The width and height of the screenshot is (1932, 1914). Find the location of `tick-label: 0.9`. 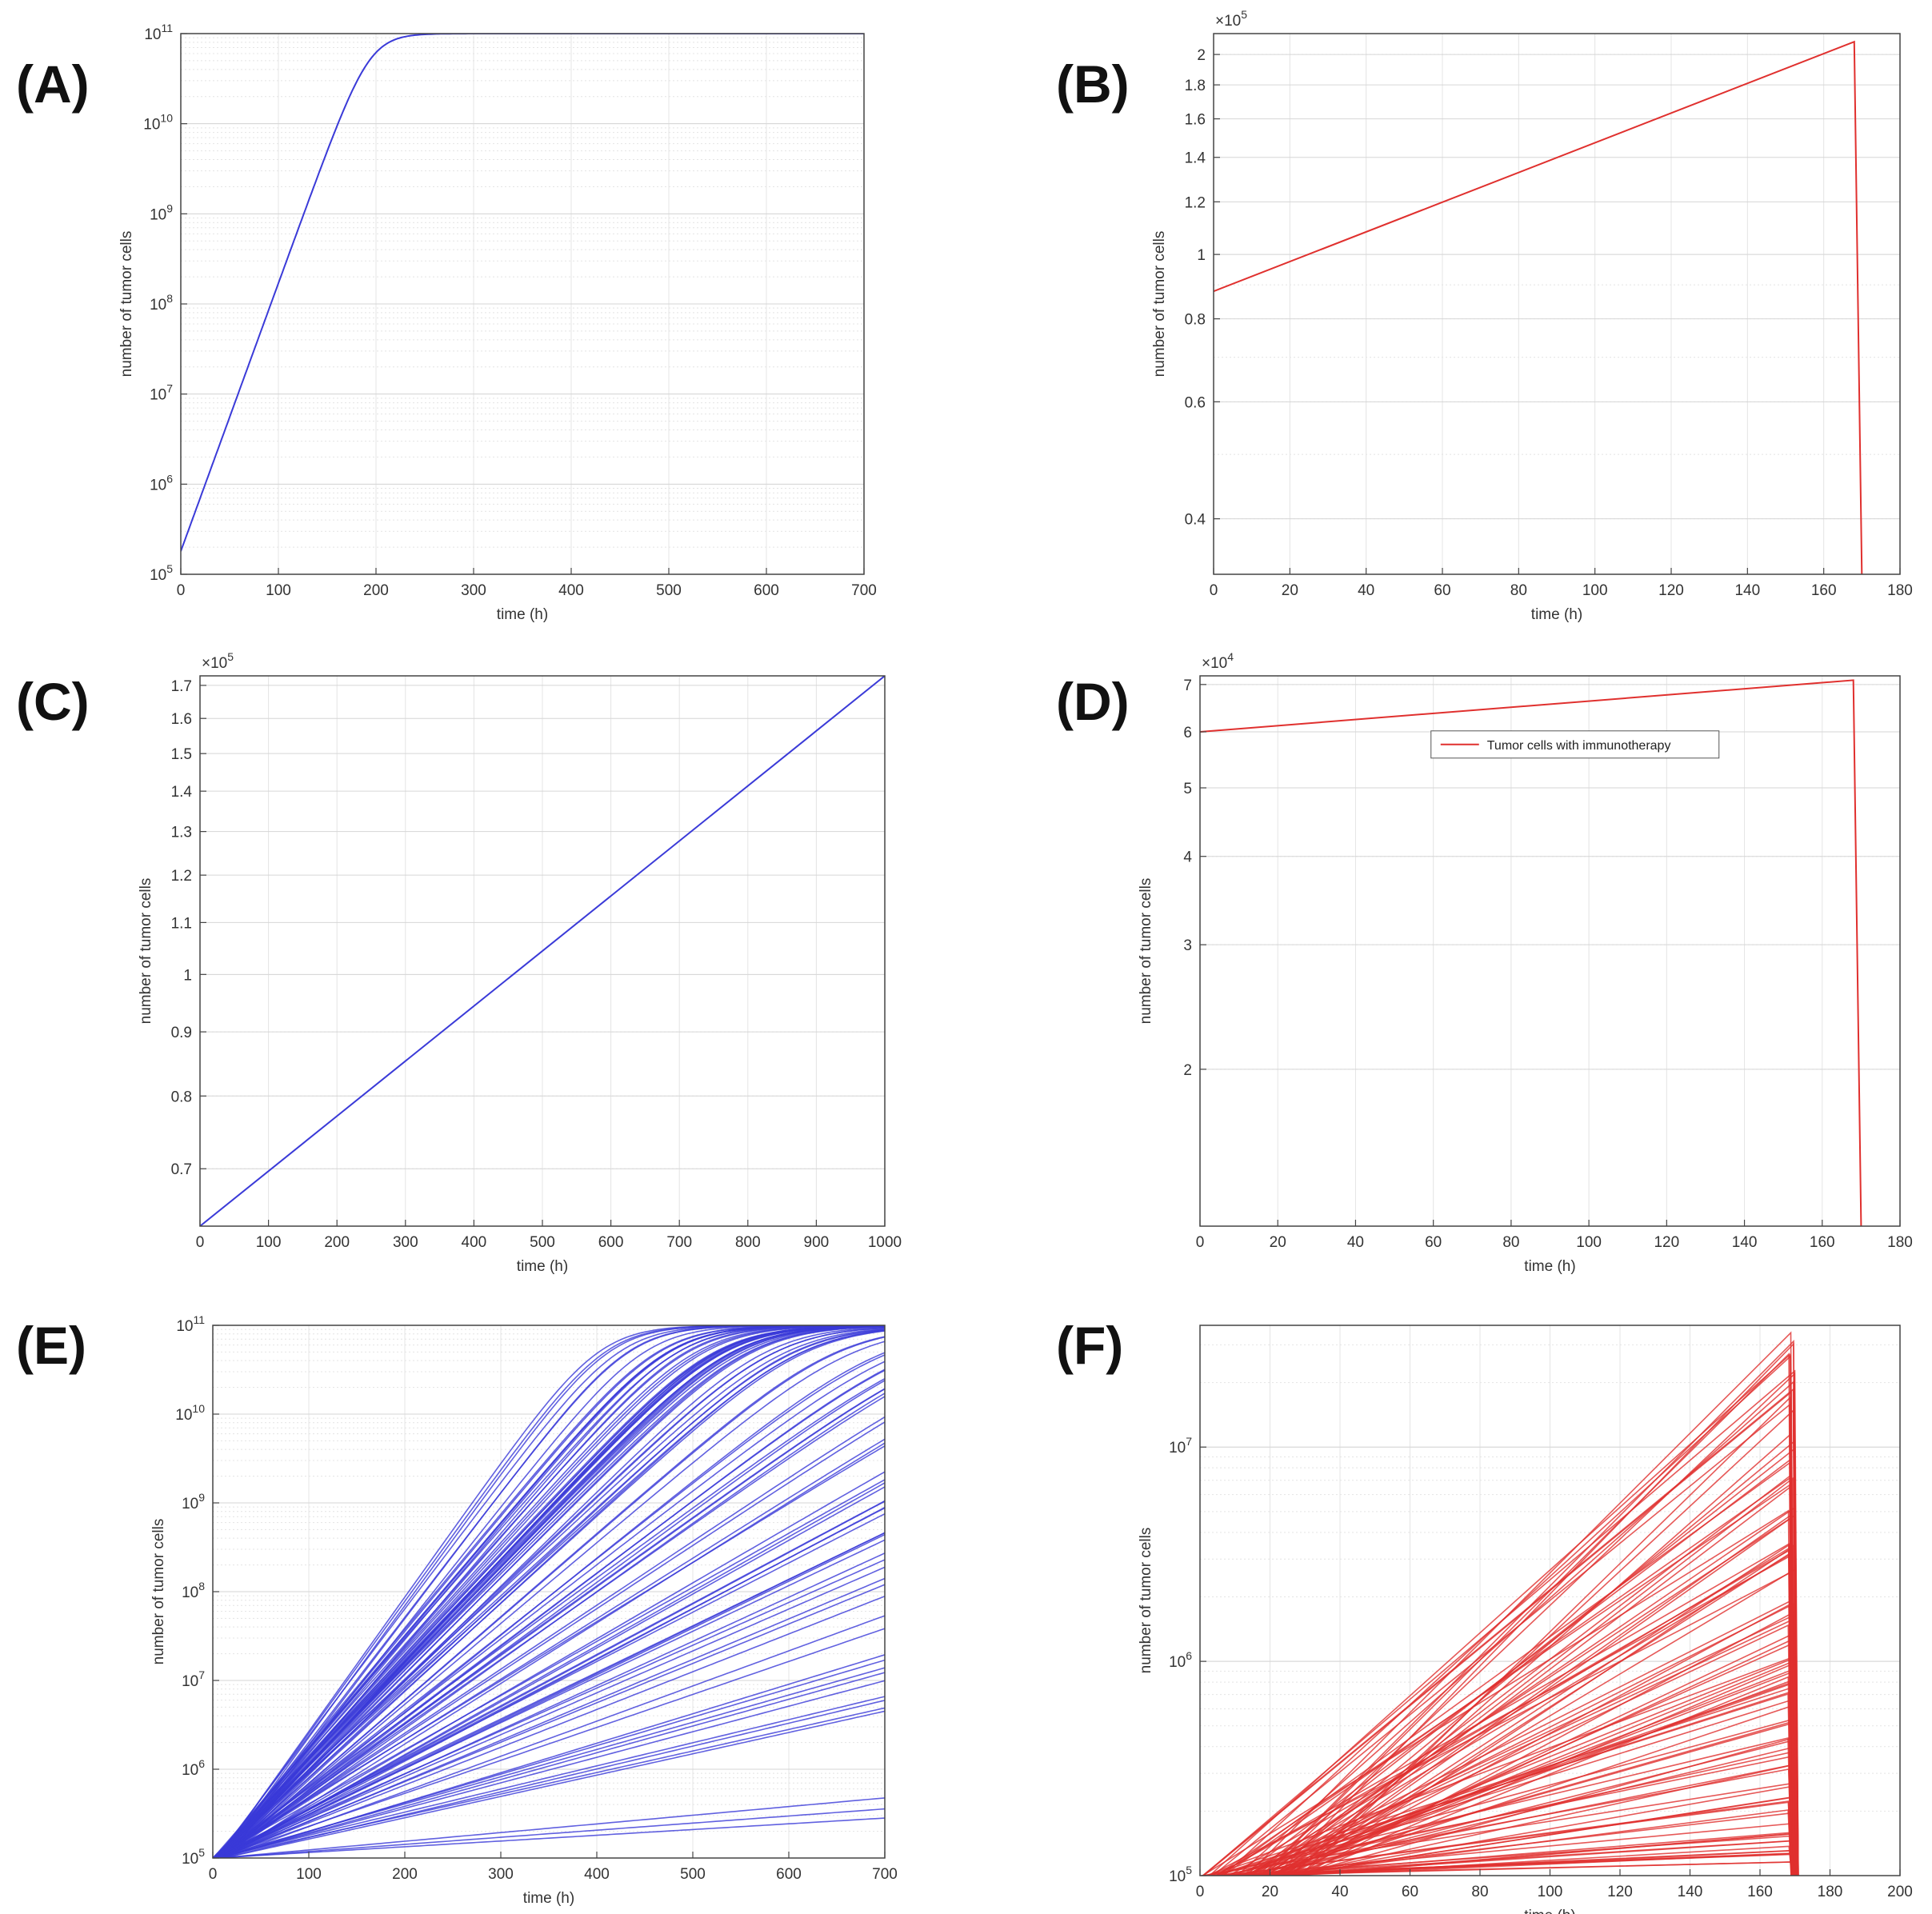

tick-label: 0.9 is located at coordinates (181, 1033).